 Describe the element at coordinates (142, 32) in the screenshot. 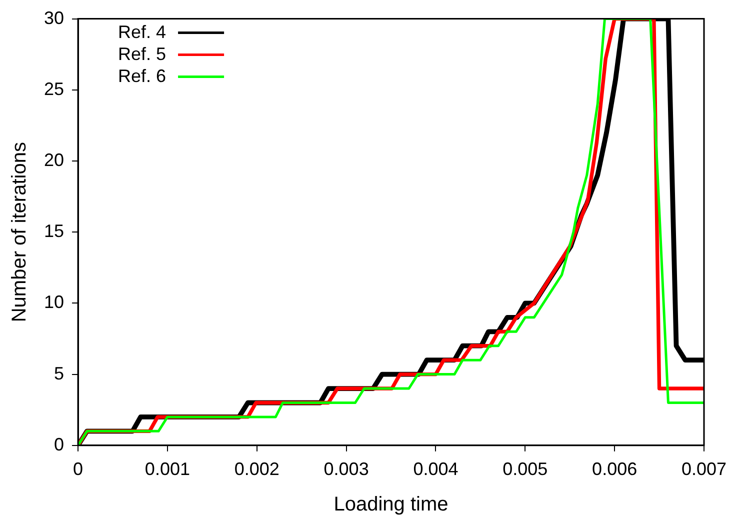

I see `legend-label: Ref. 4` at that location.